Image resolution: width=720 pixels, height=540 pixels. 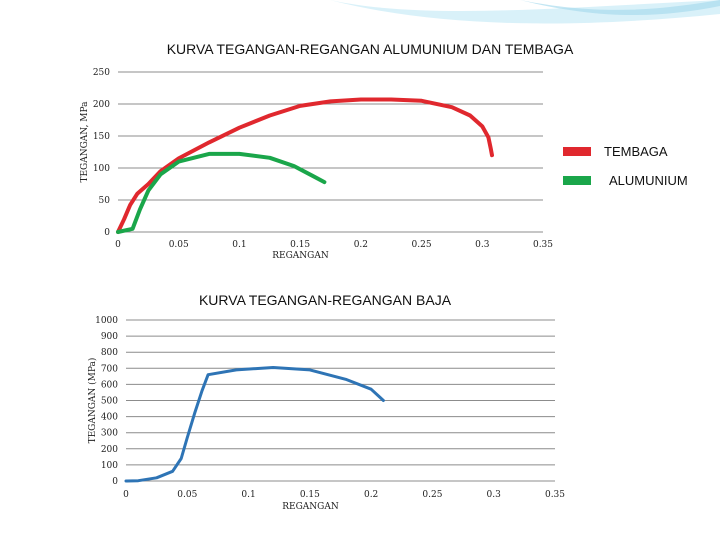 I want to click on bottom-x-tick-label: 0, so click(x=126, y=495).